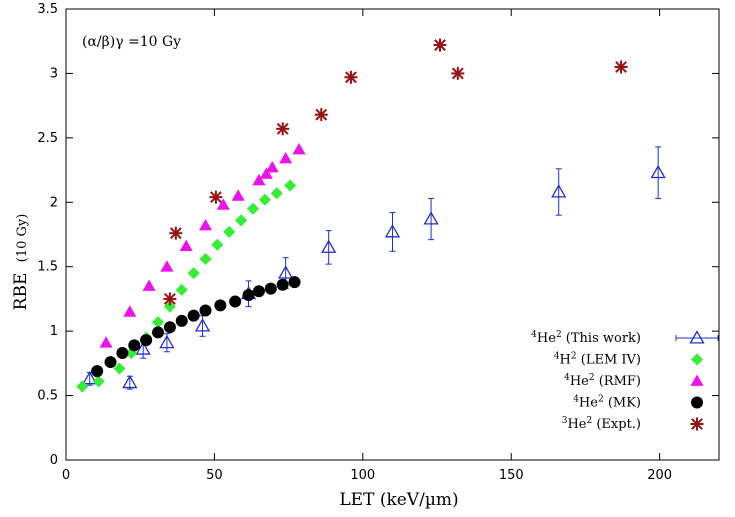  Describe the element at coordinates (618, 381) in the screenshot. I see `legend-label-tail: (RMF)` at that location.